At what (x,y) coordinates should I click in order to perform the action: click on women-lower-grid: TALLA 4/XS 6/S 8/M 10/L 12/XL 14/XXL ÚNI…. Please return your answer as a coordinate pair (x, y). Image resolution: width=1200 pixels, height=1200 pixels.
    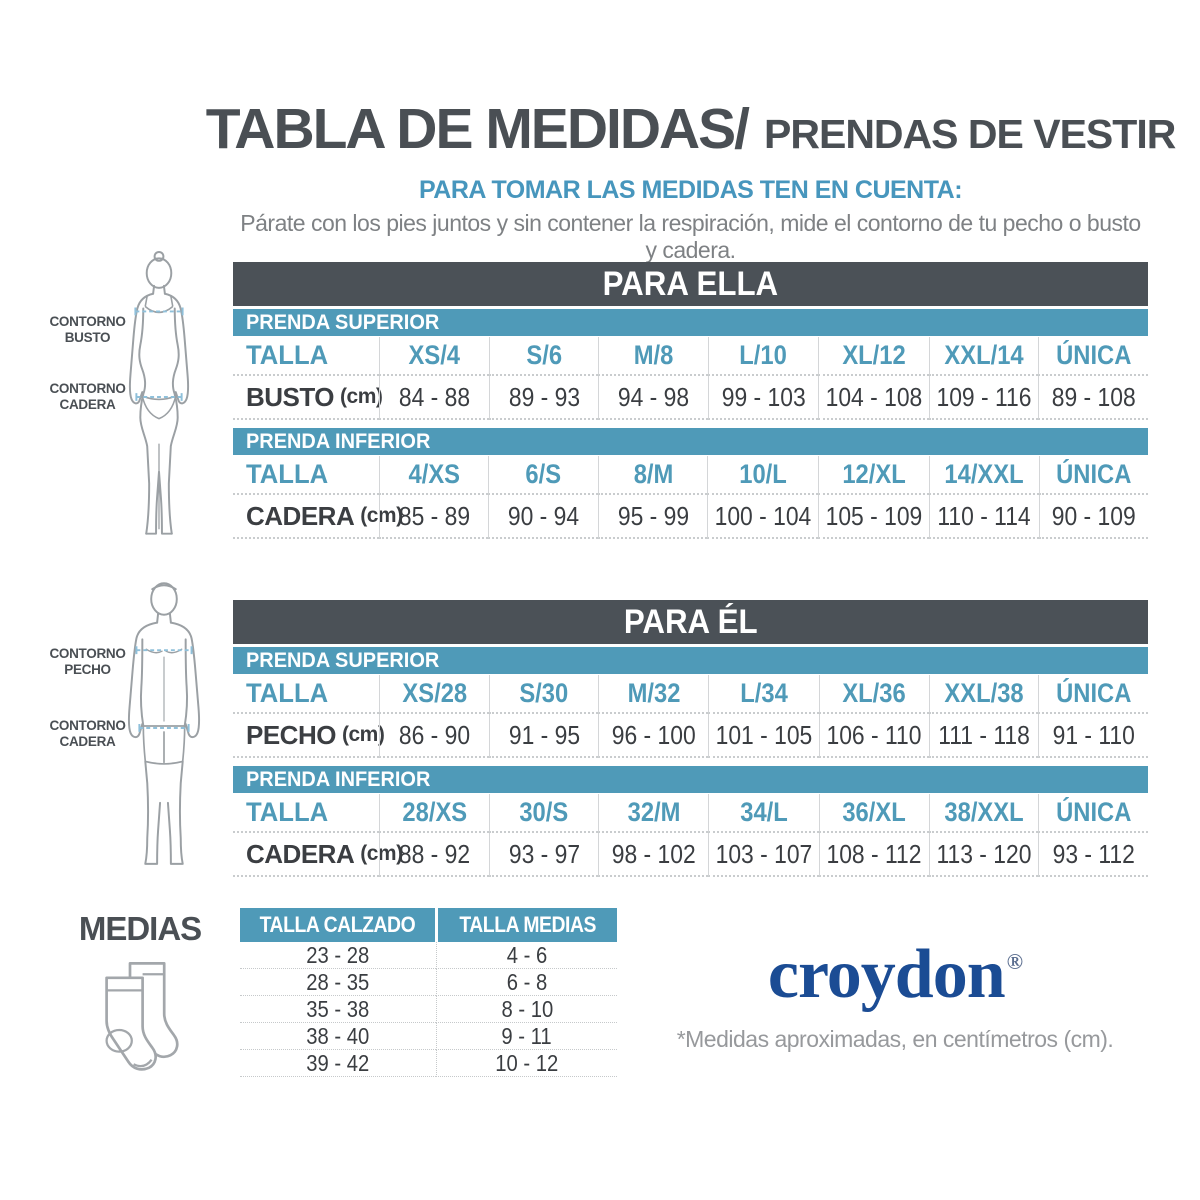
    Looking at the image, I should click on (690, 497).